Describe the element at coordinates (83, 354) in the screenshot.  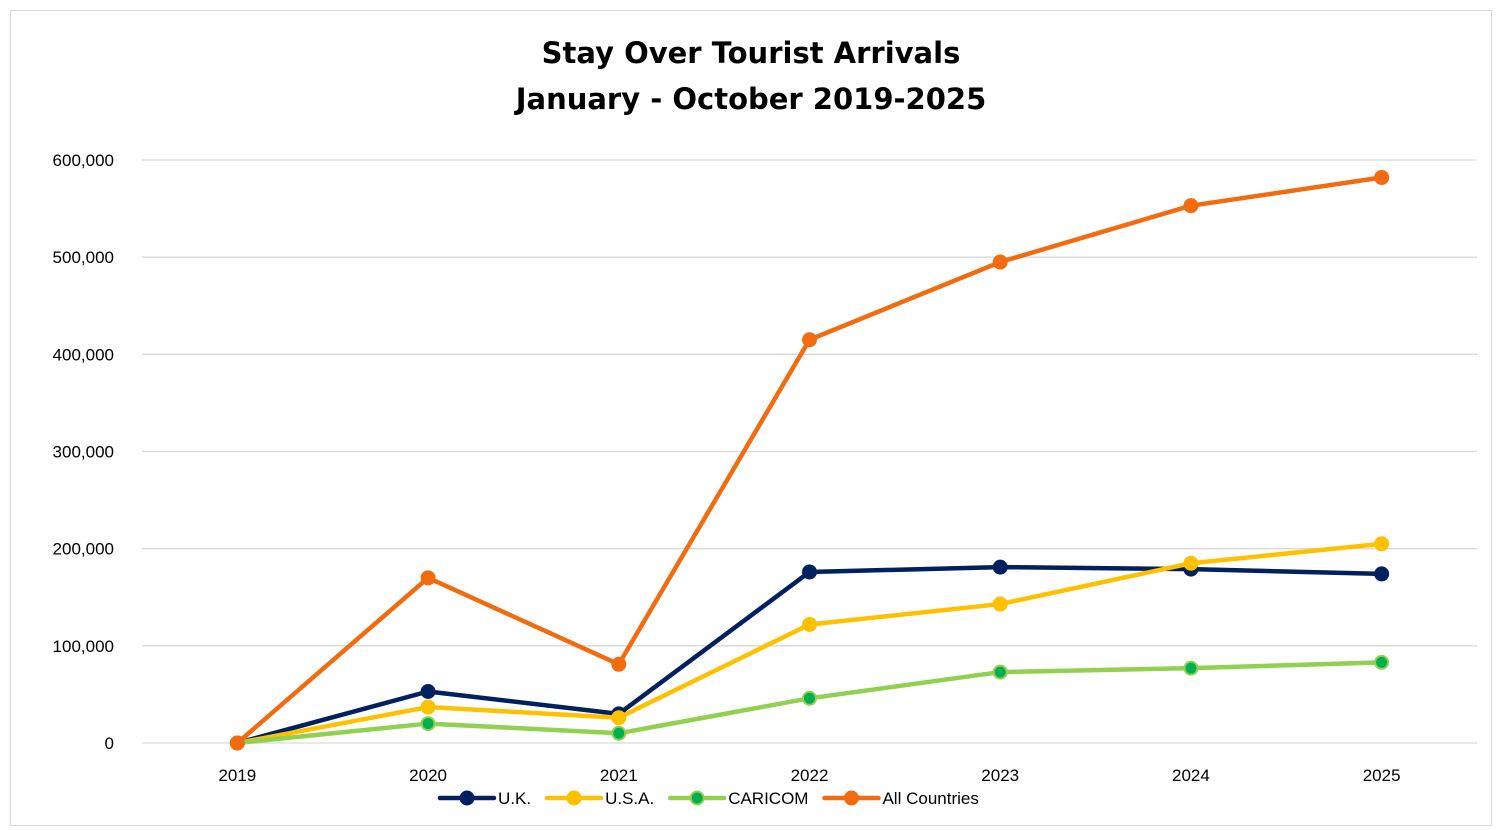
I see `y-tick-label: 400,000` at that location.